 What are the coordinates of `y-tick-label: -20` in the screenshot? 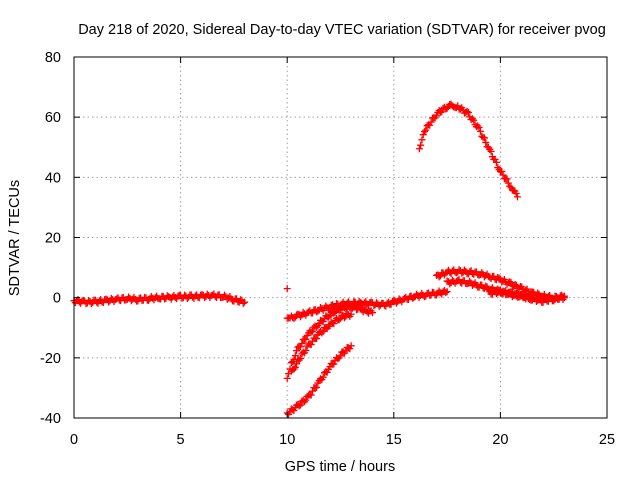 It's located at (50, 359).